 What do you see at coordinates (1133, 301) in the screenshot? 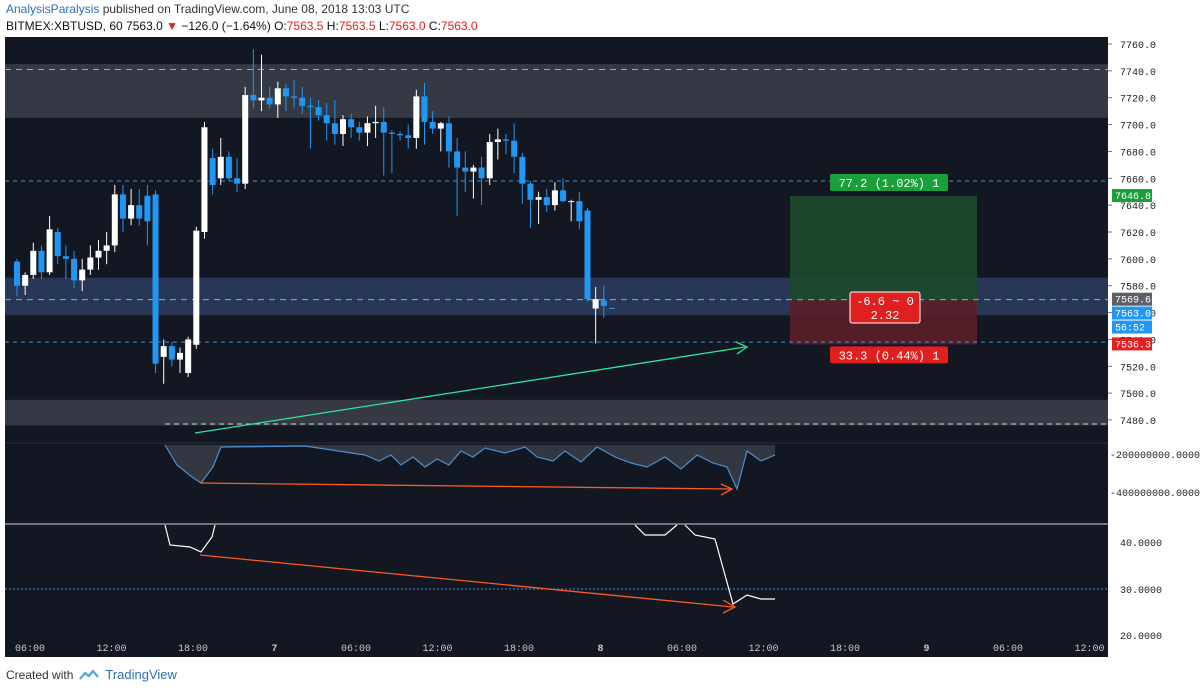
I see `price-tag-label: 7569.6` at bounding box center [1133, 301].